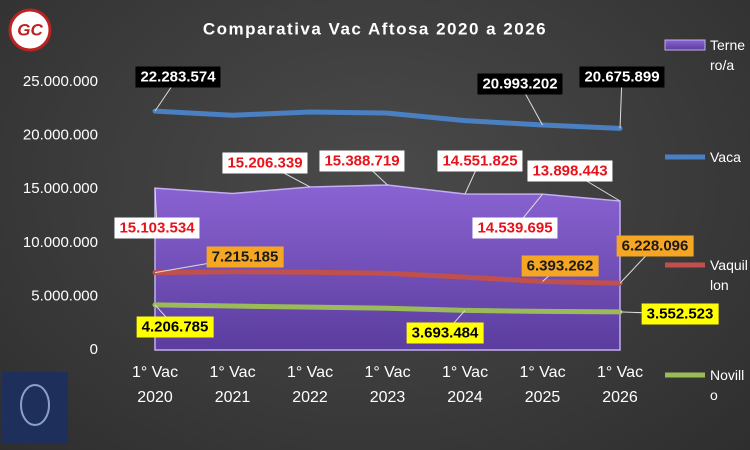 This screenshot has width=750, height=450. Describe the element at coordinates (685, 45) in the screenshot. I see `legend-swatch` at that location.